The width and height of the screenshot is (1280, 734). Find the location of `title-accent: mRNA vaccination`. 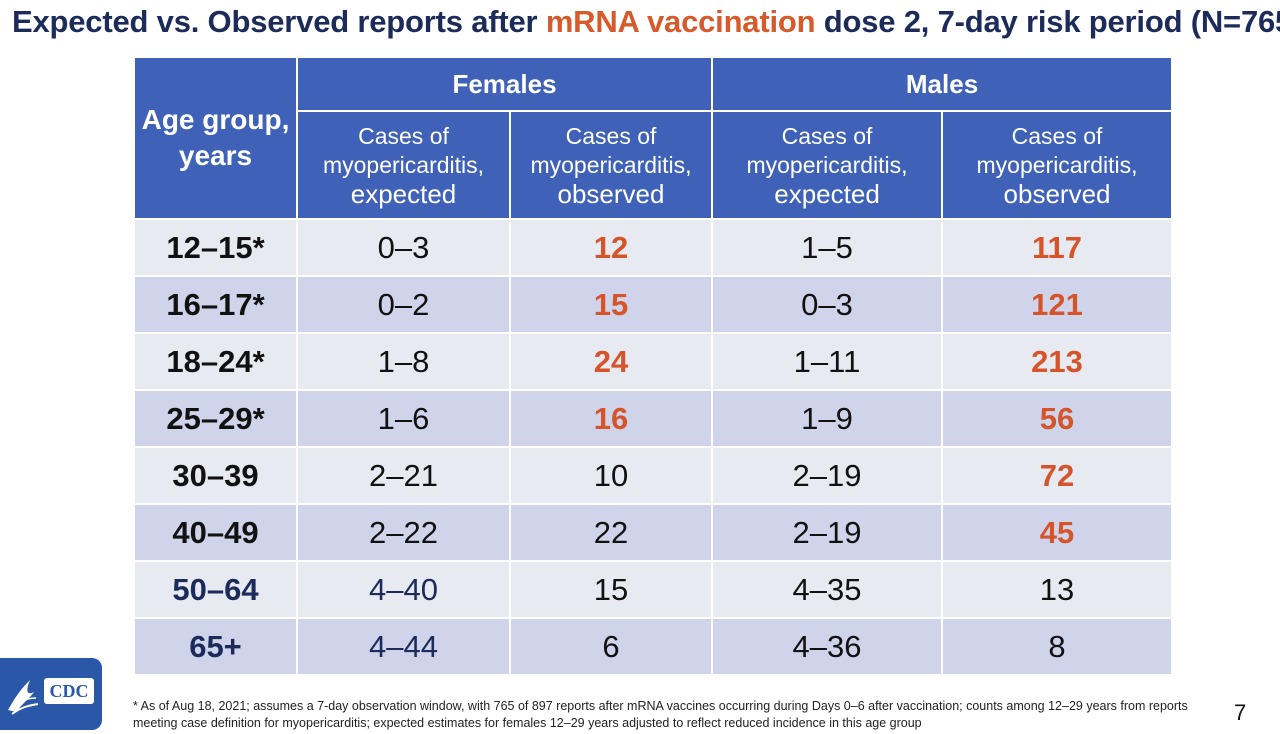

title-accent: mRNA vaccination is located at coordinates (680, 21).